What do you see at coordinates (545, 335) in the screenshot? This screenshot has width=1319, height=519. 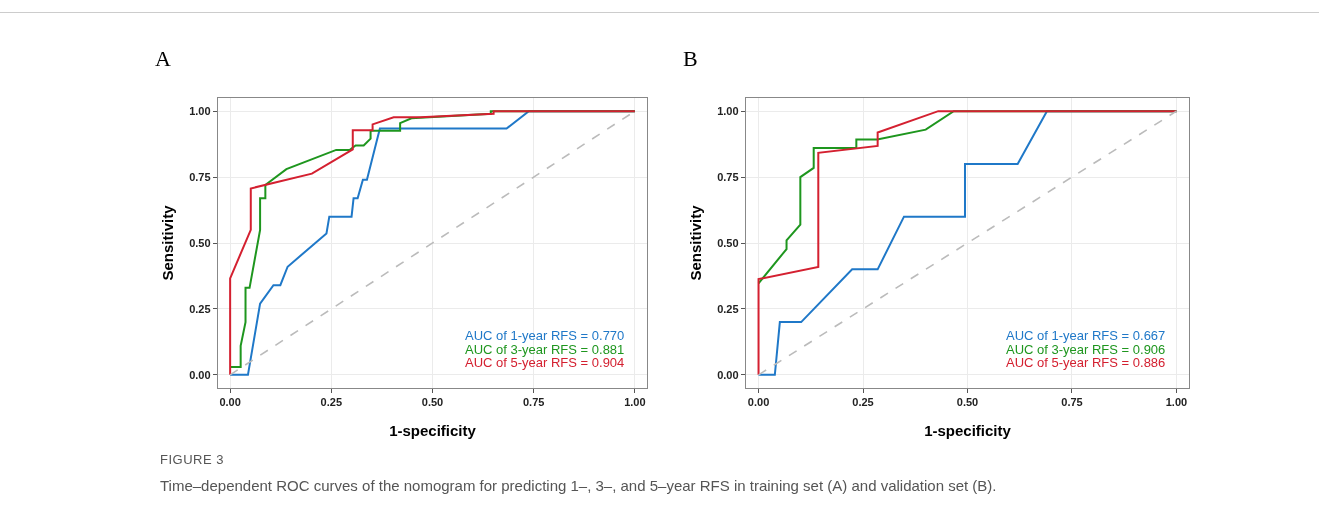 I see `text: AUC of 1-year RFS = 0.770` at bounding box center [545, 335].